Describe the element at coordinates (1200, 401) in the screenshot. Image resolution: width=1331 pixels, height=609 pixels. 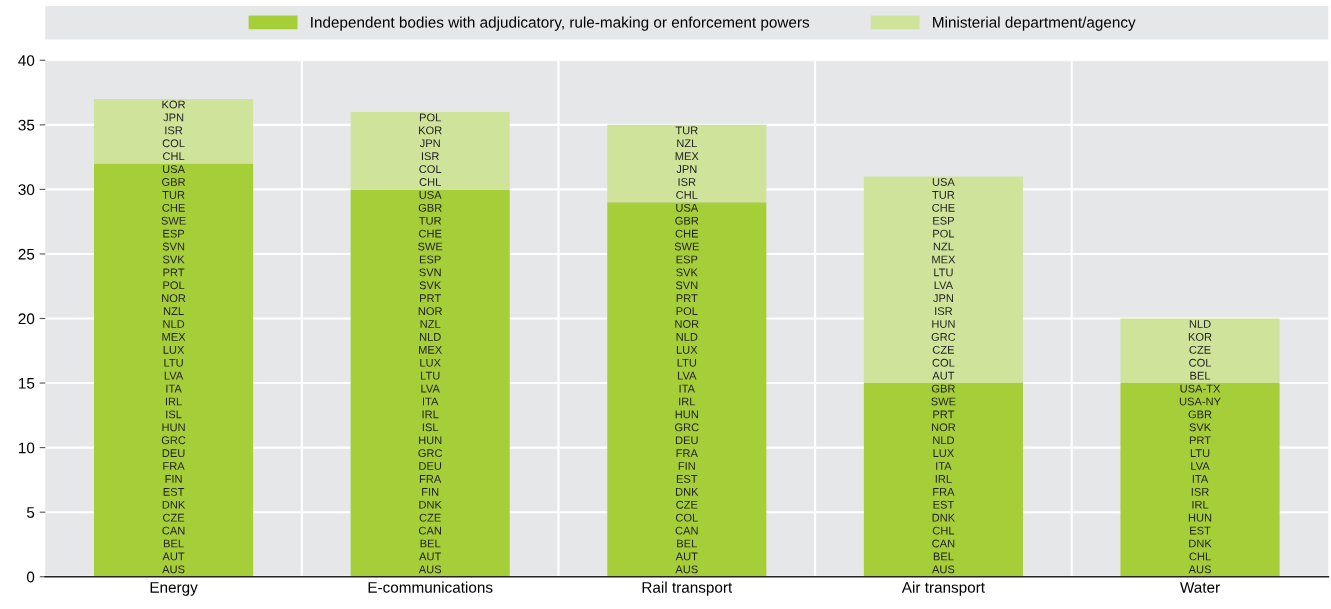
I see `annotation: USA-NY` at that location.